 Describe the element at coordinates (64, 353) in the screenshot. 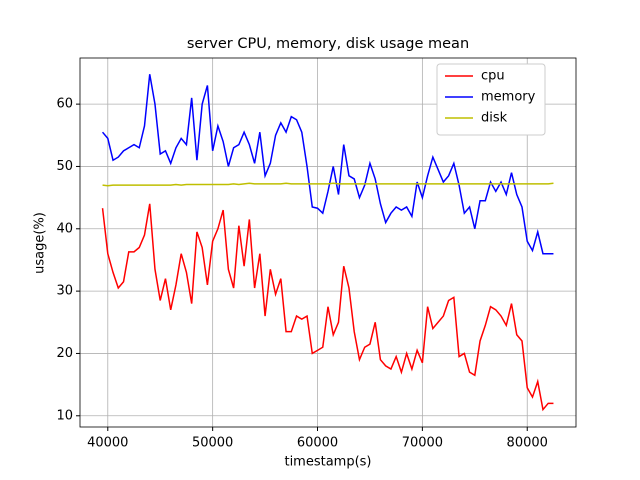

I see `y-tick-label: 20` at that location.